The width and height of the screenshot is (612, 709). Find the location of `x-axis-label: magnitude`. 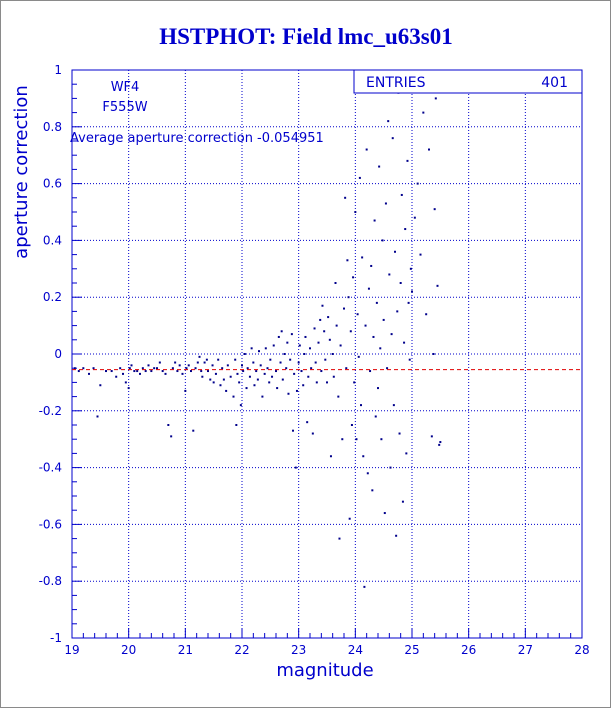

x-axis-label: magnitude is located at coordinates (324, 670).